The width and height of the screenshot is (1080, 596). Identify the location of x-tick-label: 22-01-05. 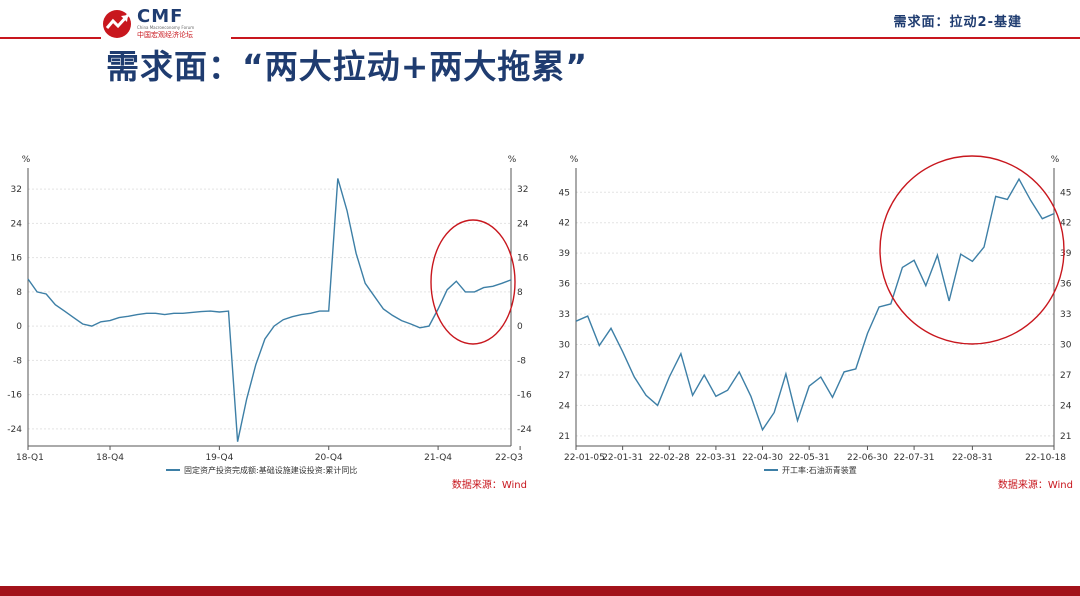
(584, 458).